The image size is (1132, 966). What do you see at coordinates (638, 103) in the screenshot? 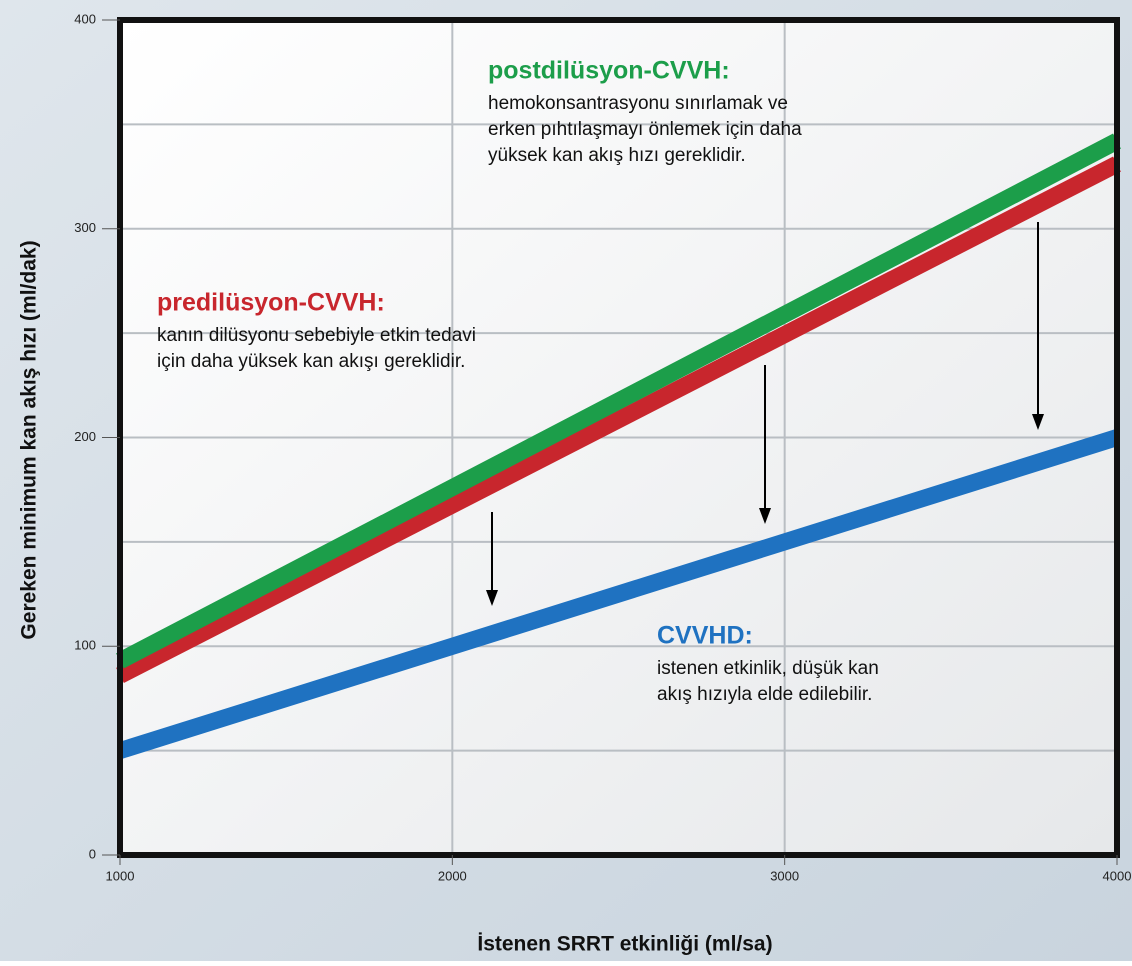
I see `annotation-text: hemokonsantrasyonu sınırlamak ve` at bounding box center [638, 103].